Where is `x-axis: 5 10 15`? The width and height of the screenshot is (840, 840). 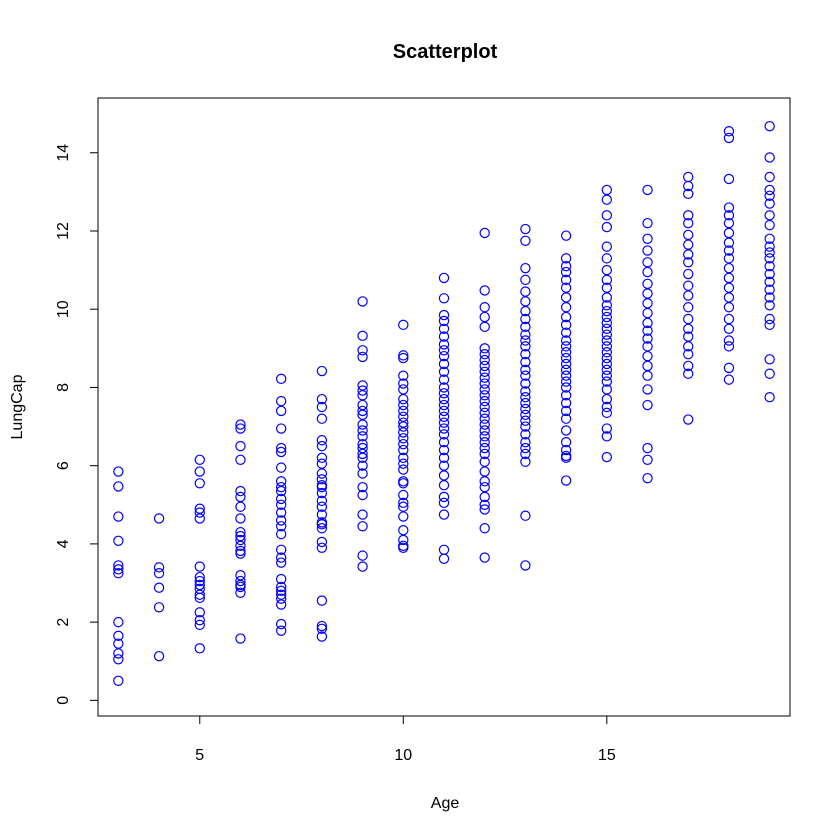 x-axis: 5 10 15 is located at coordinates (405, 739).